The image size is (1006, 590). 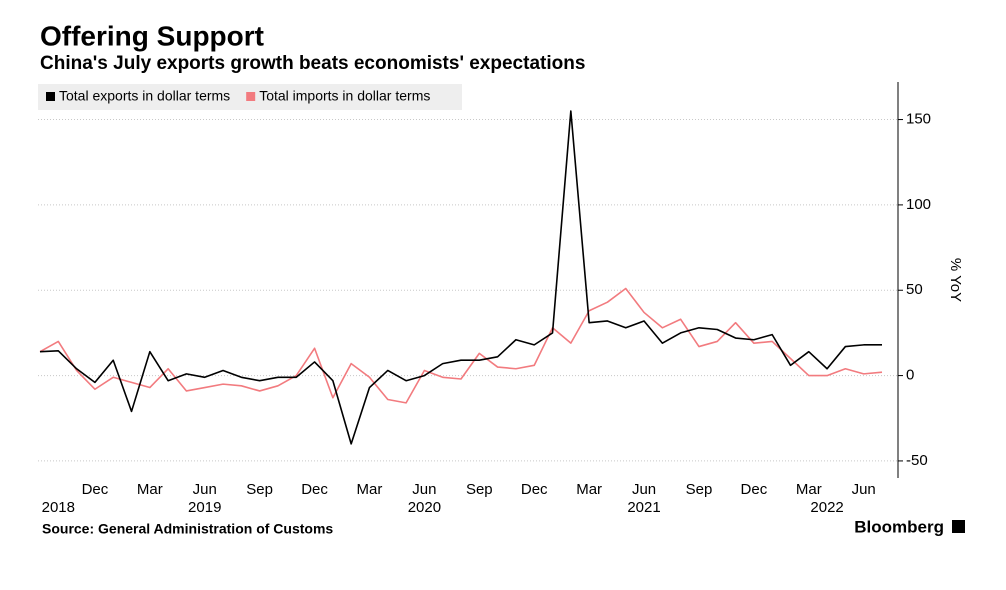 What do you see at coordinates (955, 280) in the screenshot?
I see `y-axis-label: % YoY` at bounding box center [955, 280].